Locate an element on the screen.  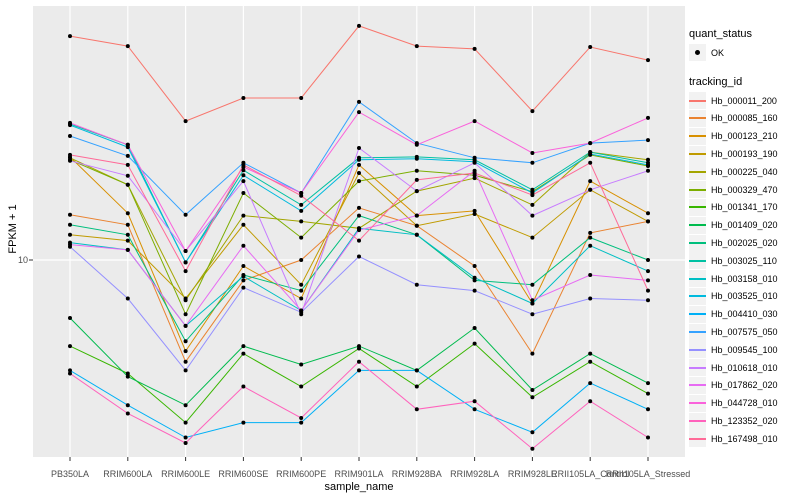
legend-item: Hb_123352_020 is located at coordinates (733, 421).